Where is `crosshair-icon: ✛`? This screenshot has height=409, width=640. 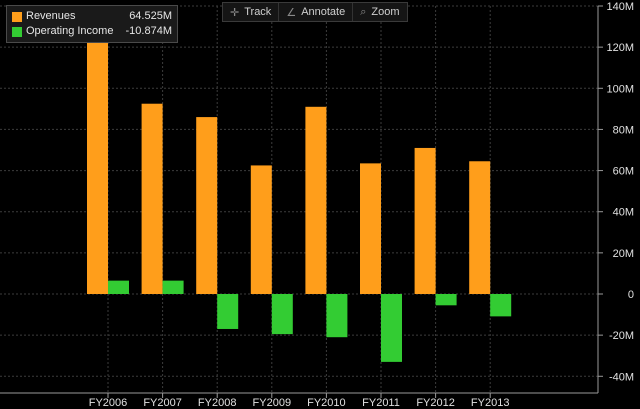
crosshair-icon: ✛ is located at coordinates (235, 12).